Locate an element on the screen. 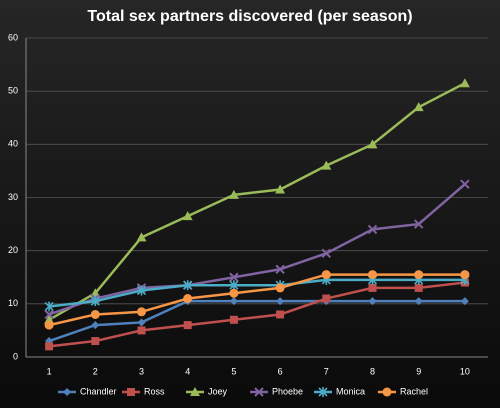 The height and width of the screenshot is (408, 500). legend-label: Rachel is located at coordinates (414, 391).